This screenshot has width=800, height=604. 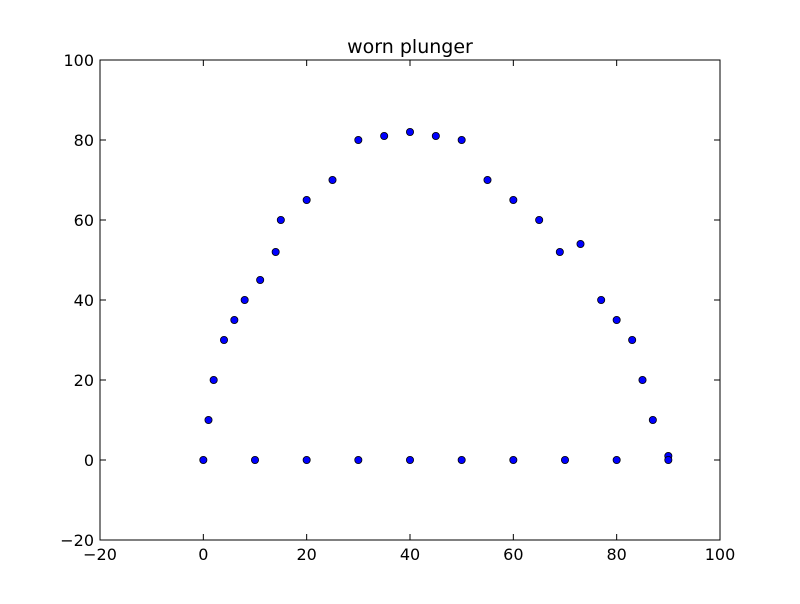 What do you see at coordinates (410, 47) in the screenshot?
I see `chart-title: worn plunger` at bounding box center [410, 47].